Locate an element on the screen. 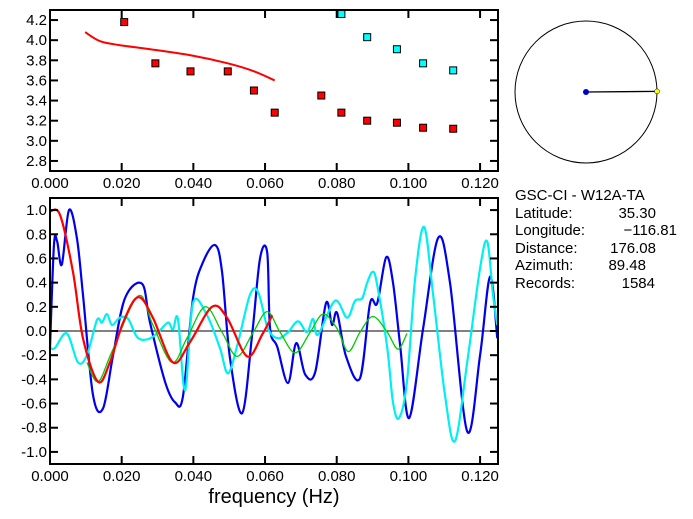 Image resolution: width=693 pixels, height=519 pixels. red-curve-series-line is located at coordinates (180, 56).